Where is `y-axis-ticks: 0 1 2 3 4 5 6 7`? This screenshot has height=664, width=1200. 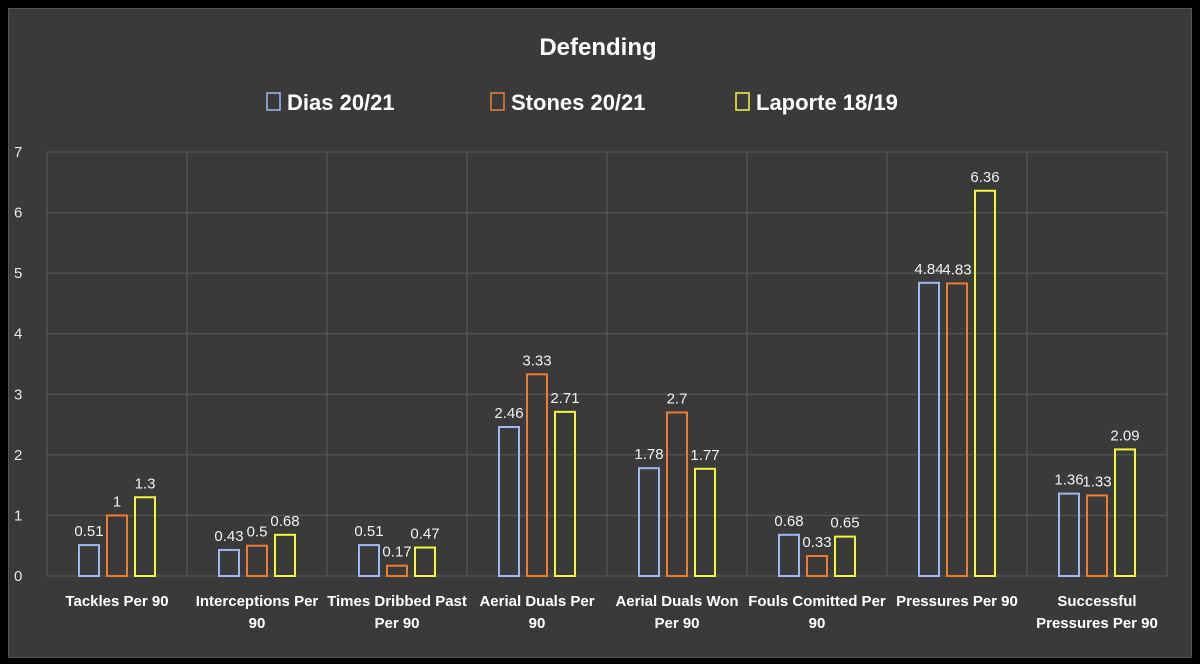 y-axis-ticks: 0 1 2 3 4 5 6 7 is located at coordinates (18, 364).